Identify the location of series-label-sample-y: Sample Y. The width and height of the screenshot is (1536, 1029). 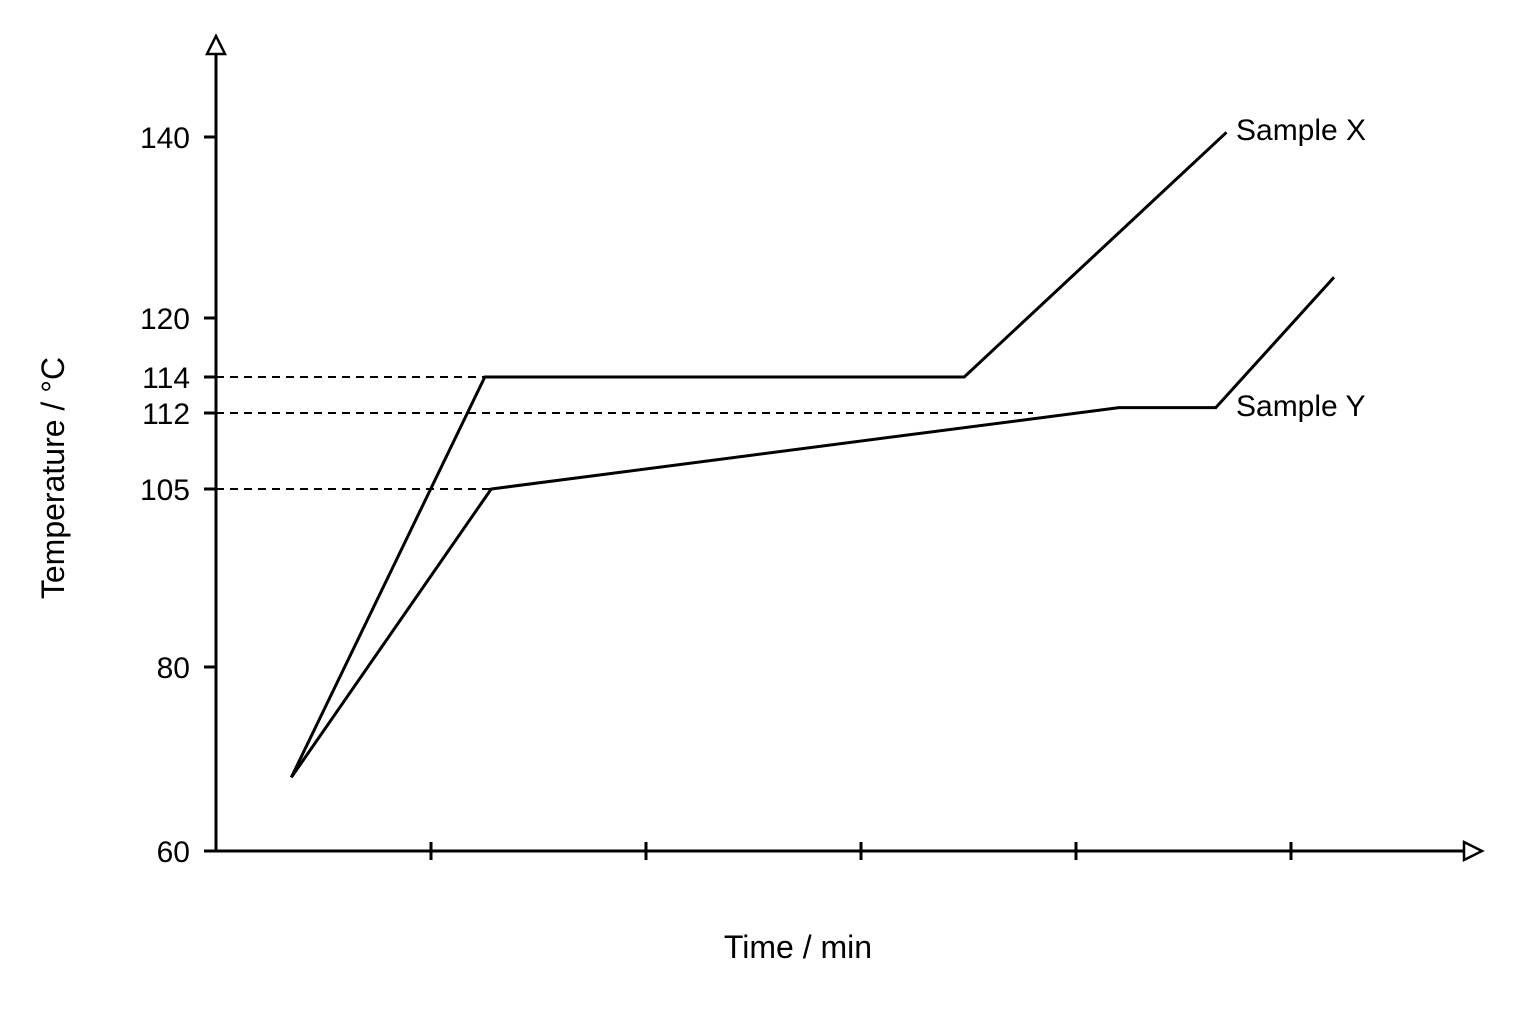
(1301, 406).